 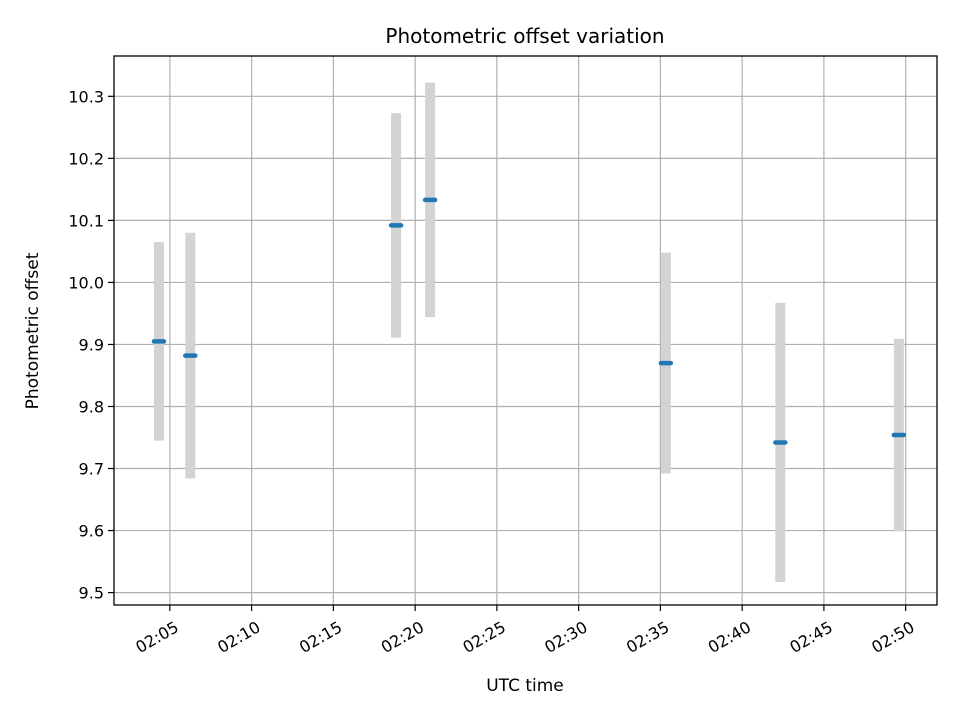 I want to click on y-tick-label: 10.1, so click(x=86, y=220).